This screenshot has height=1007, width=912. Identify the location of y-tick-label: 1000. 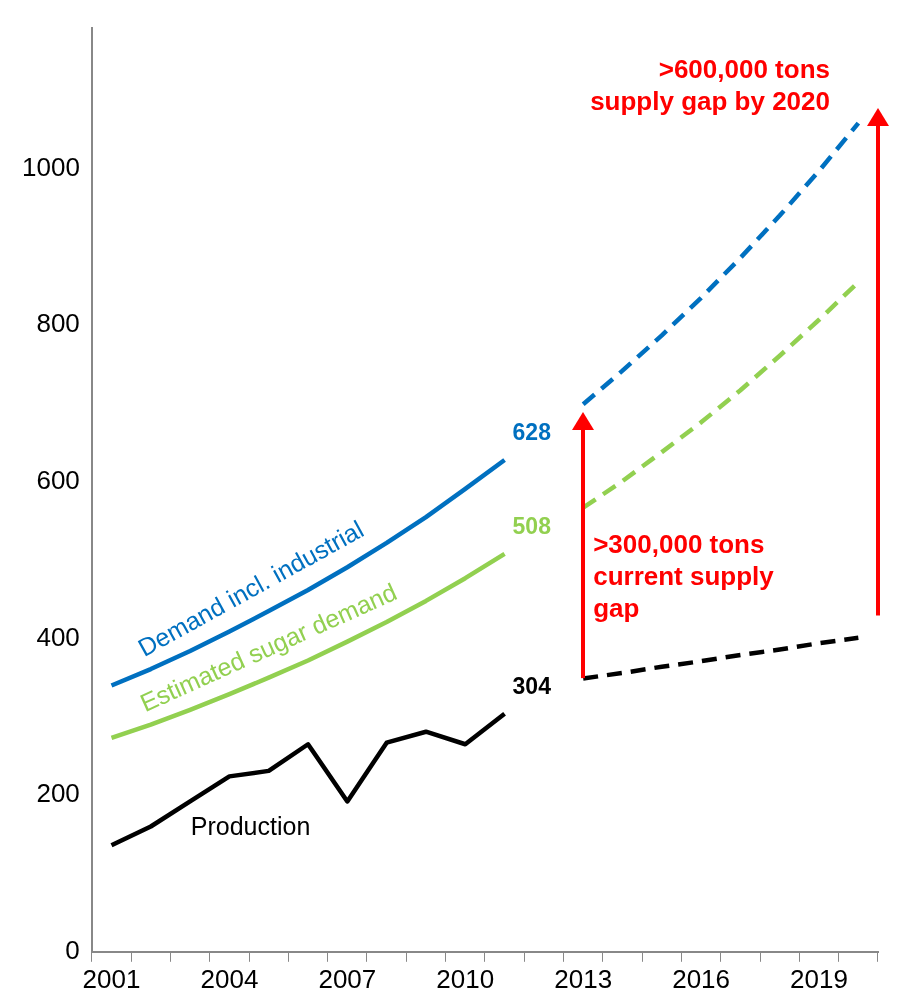
(51, 166).